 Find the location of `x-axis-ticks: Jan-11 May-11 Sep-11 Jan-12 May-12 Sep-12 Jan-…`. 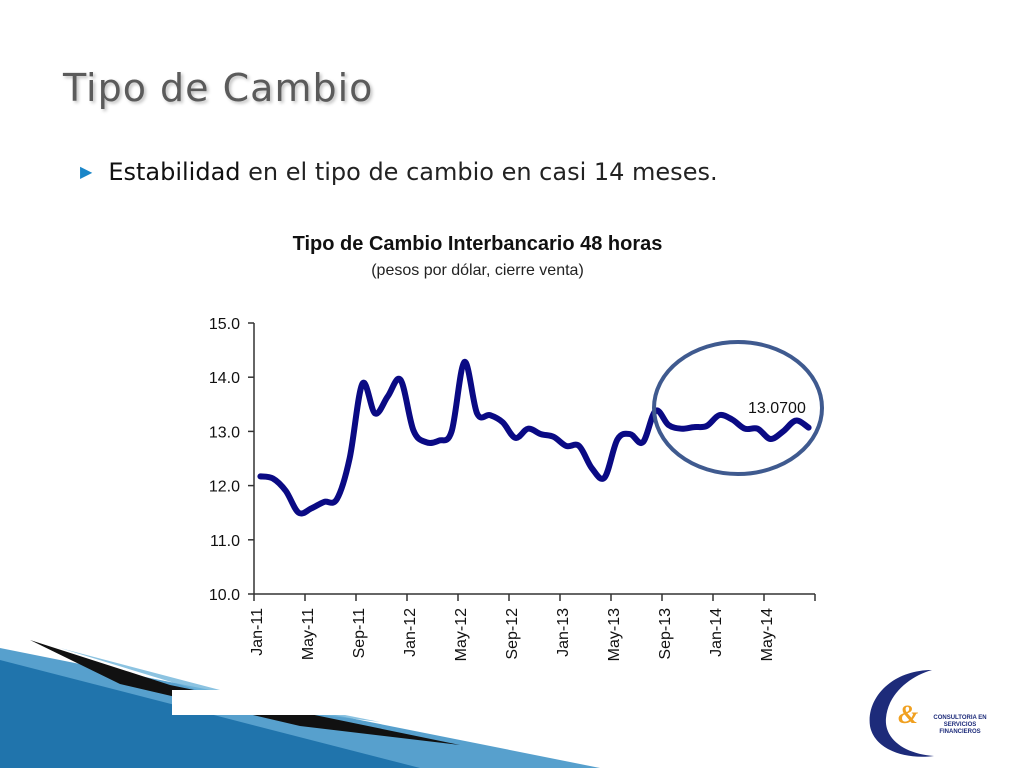

x-axis-ticks: Jan-11 May-11 Sep-11 Jan-12 May-12 Sep-12 Jan-… is located at coordinates (532, 627).